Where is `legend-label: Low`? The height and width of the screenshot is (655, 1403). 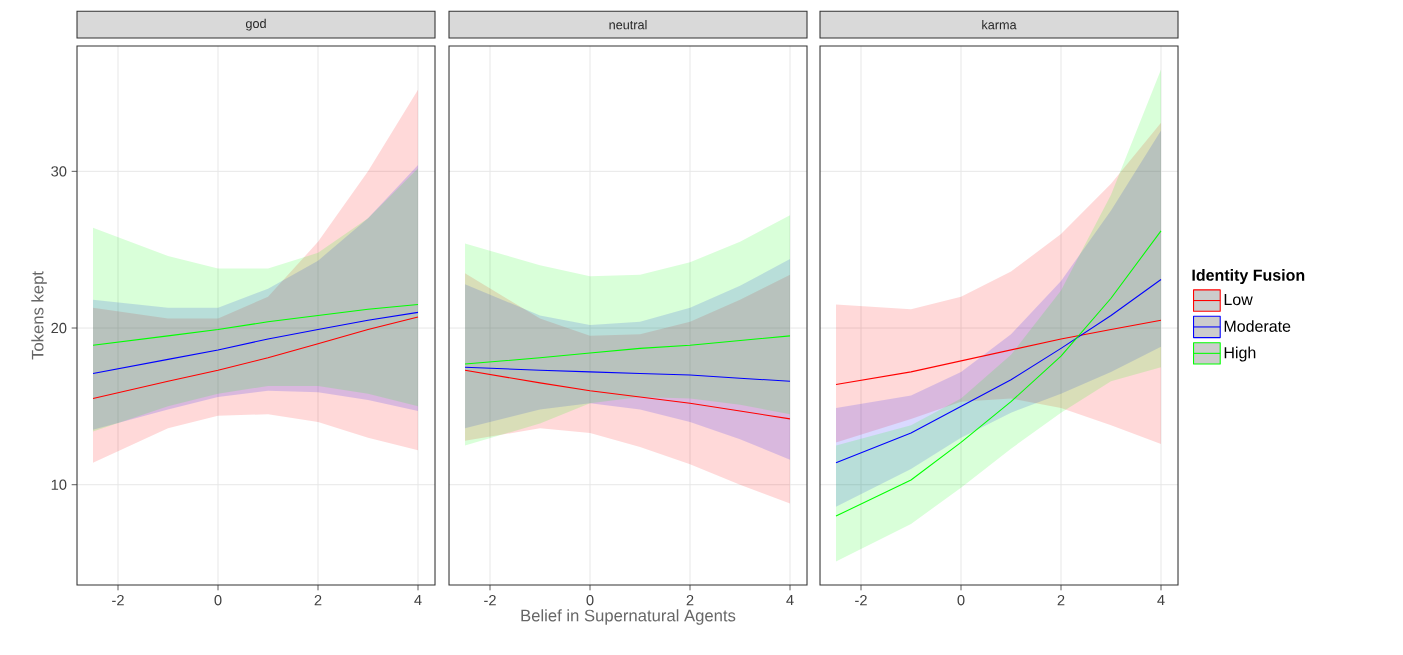 legend-label: Low is located at coordinates (1238, 300).